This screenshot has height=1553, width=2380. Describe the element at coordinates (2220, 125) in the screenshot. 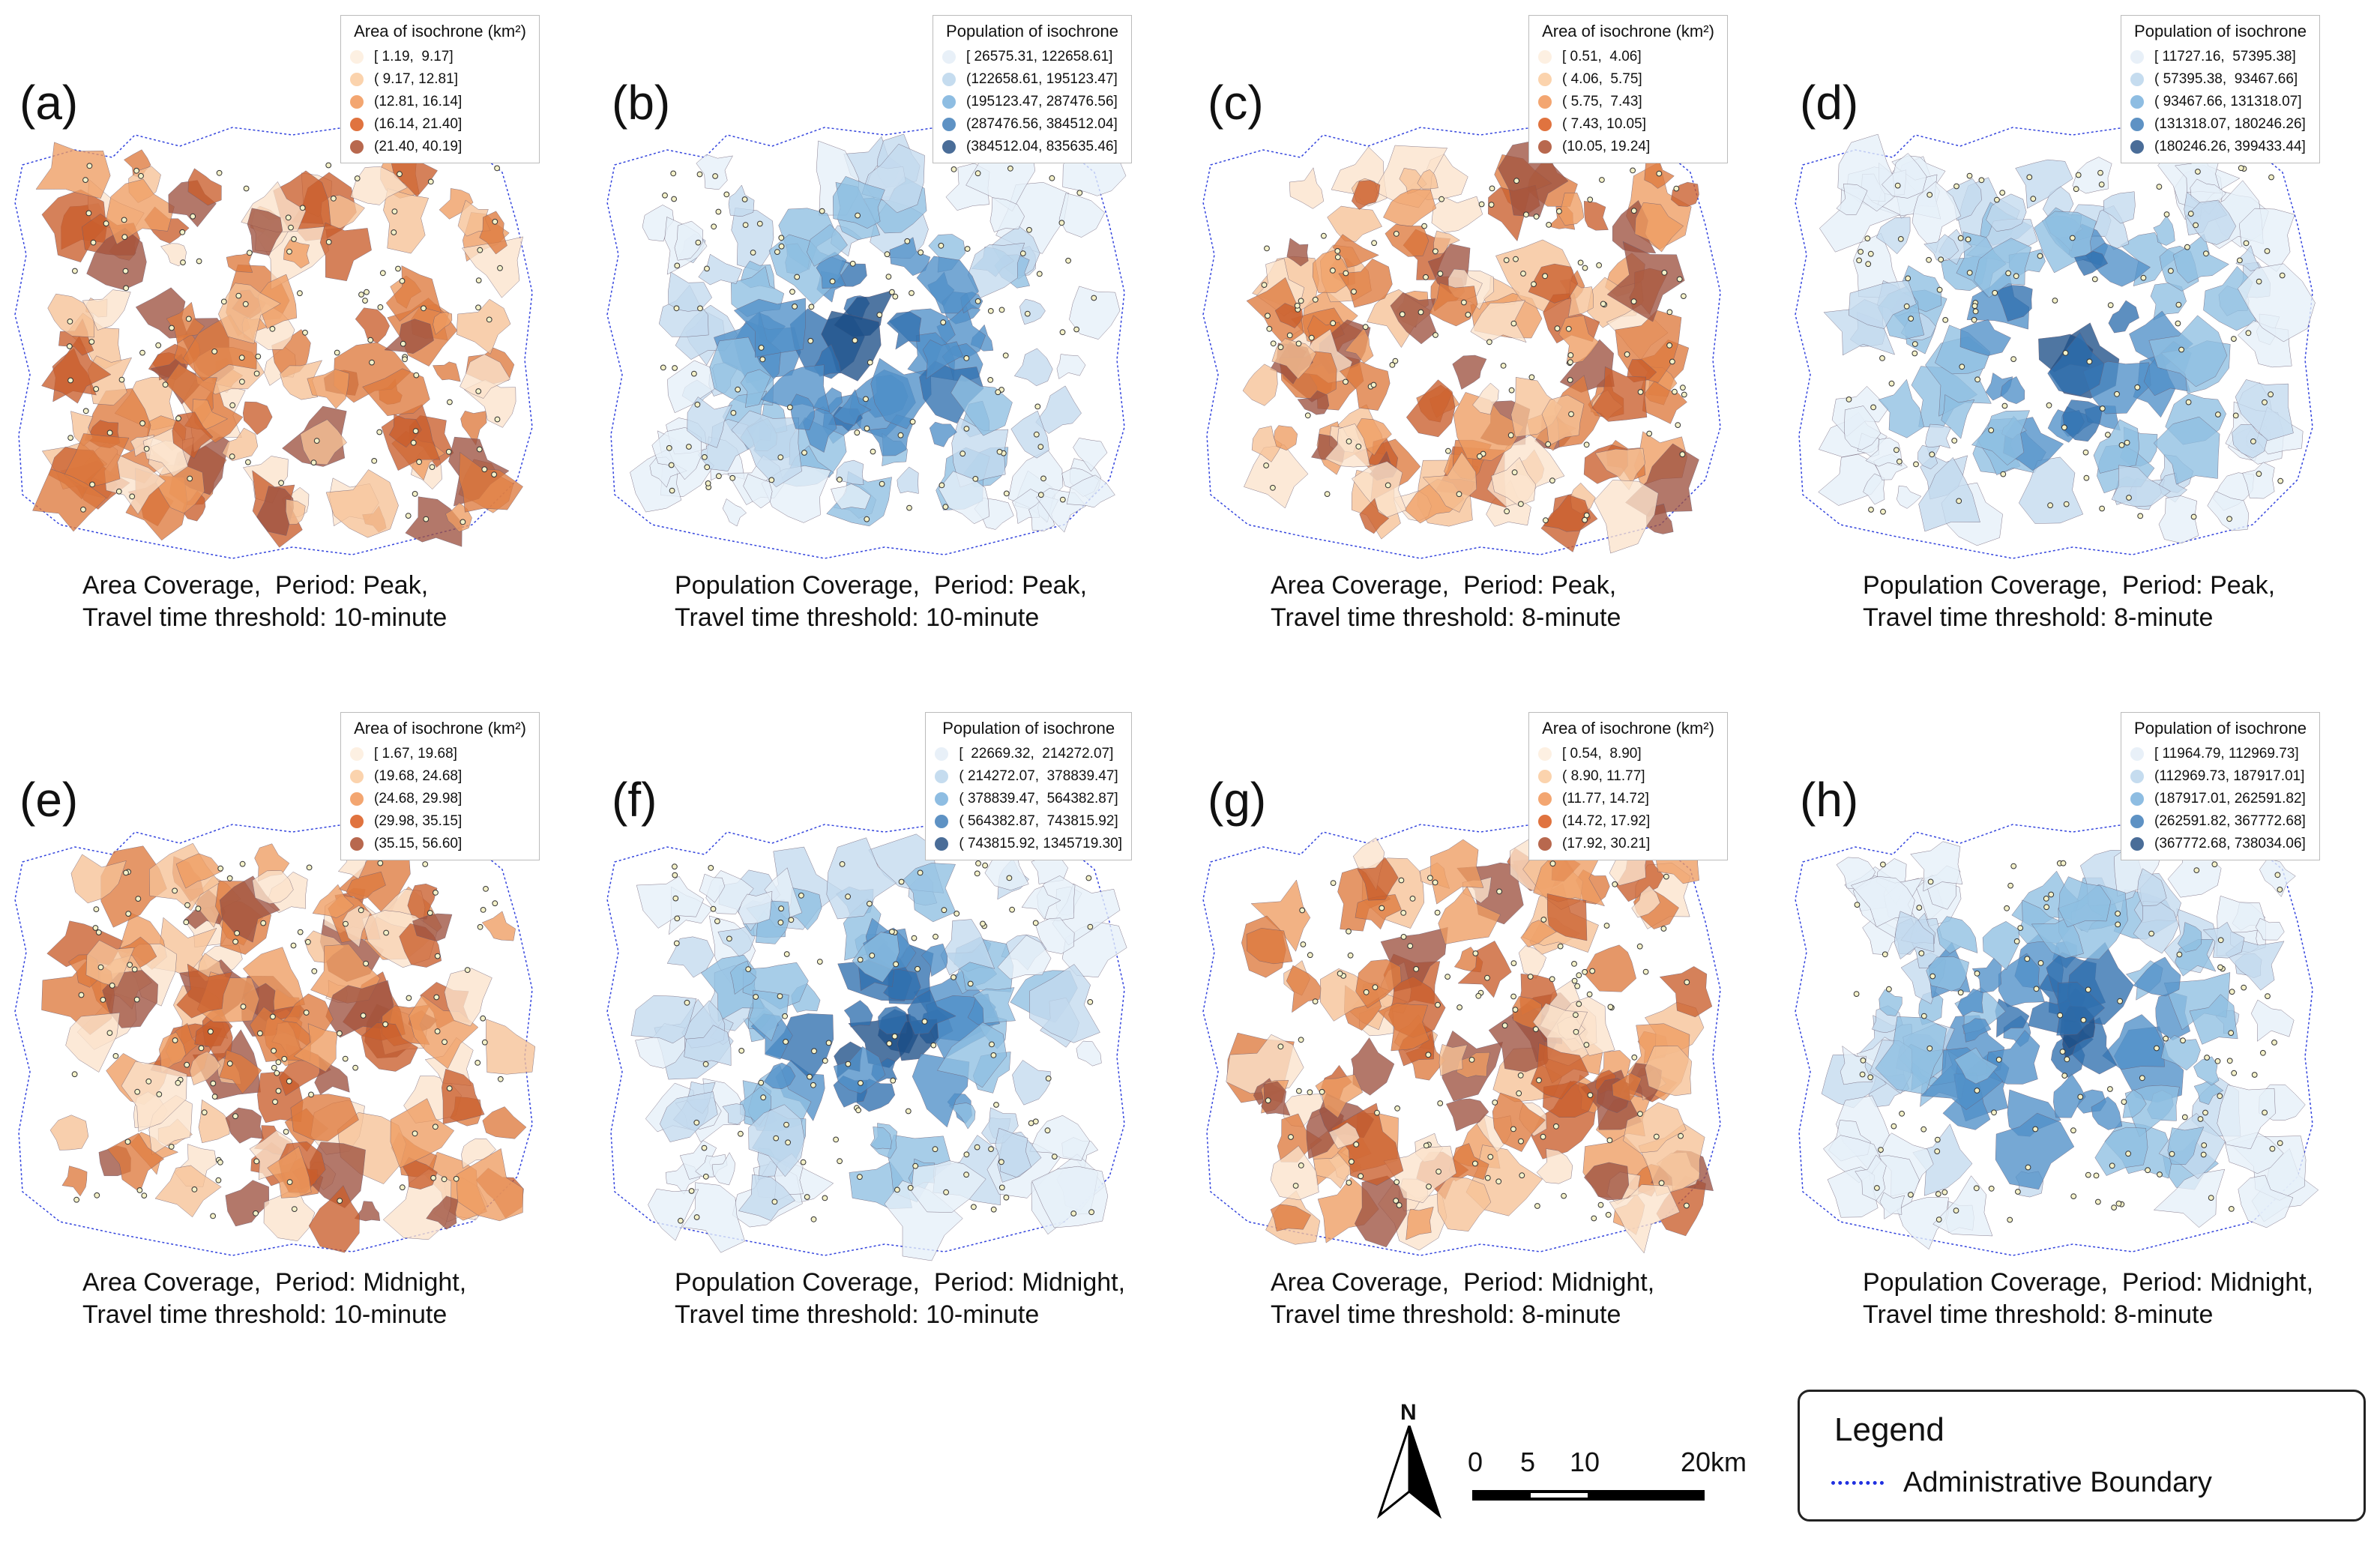

I see `class-legend-row: (131318.07, 180246.26]` at that location.